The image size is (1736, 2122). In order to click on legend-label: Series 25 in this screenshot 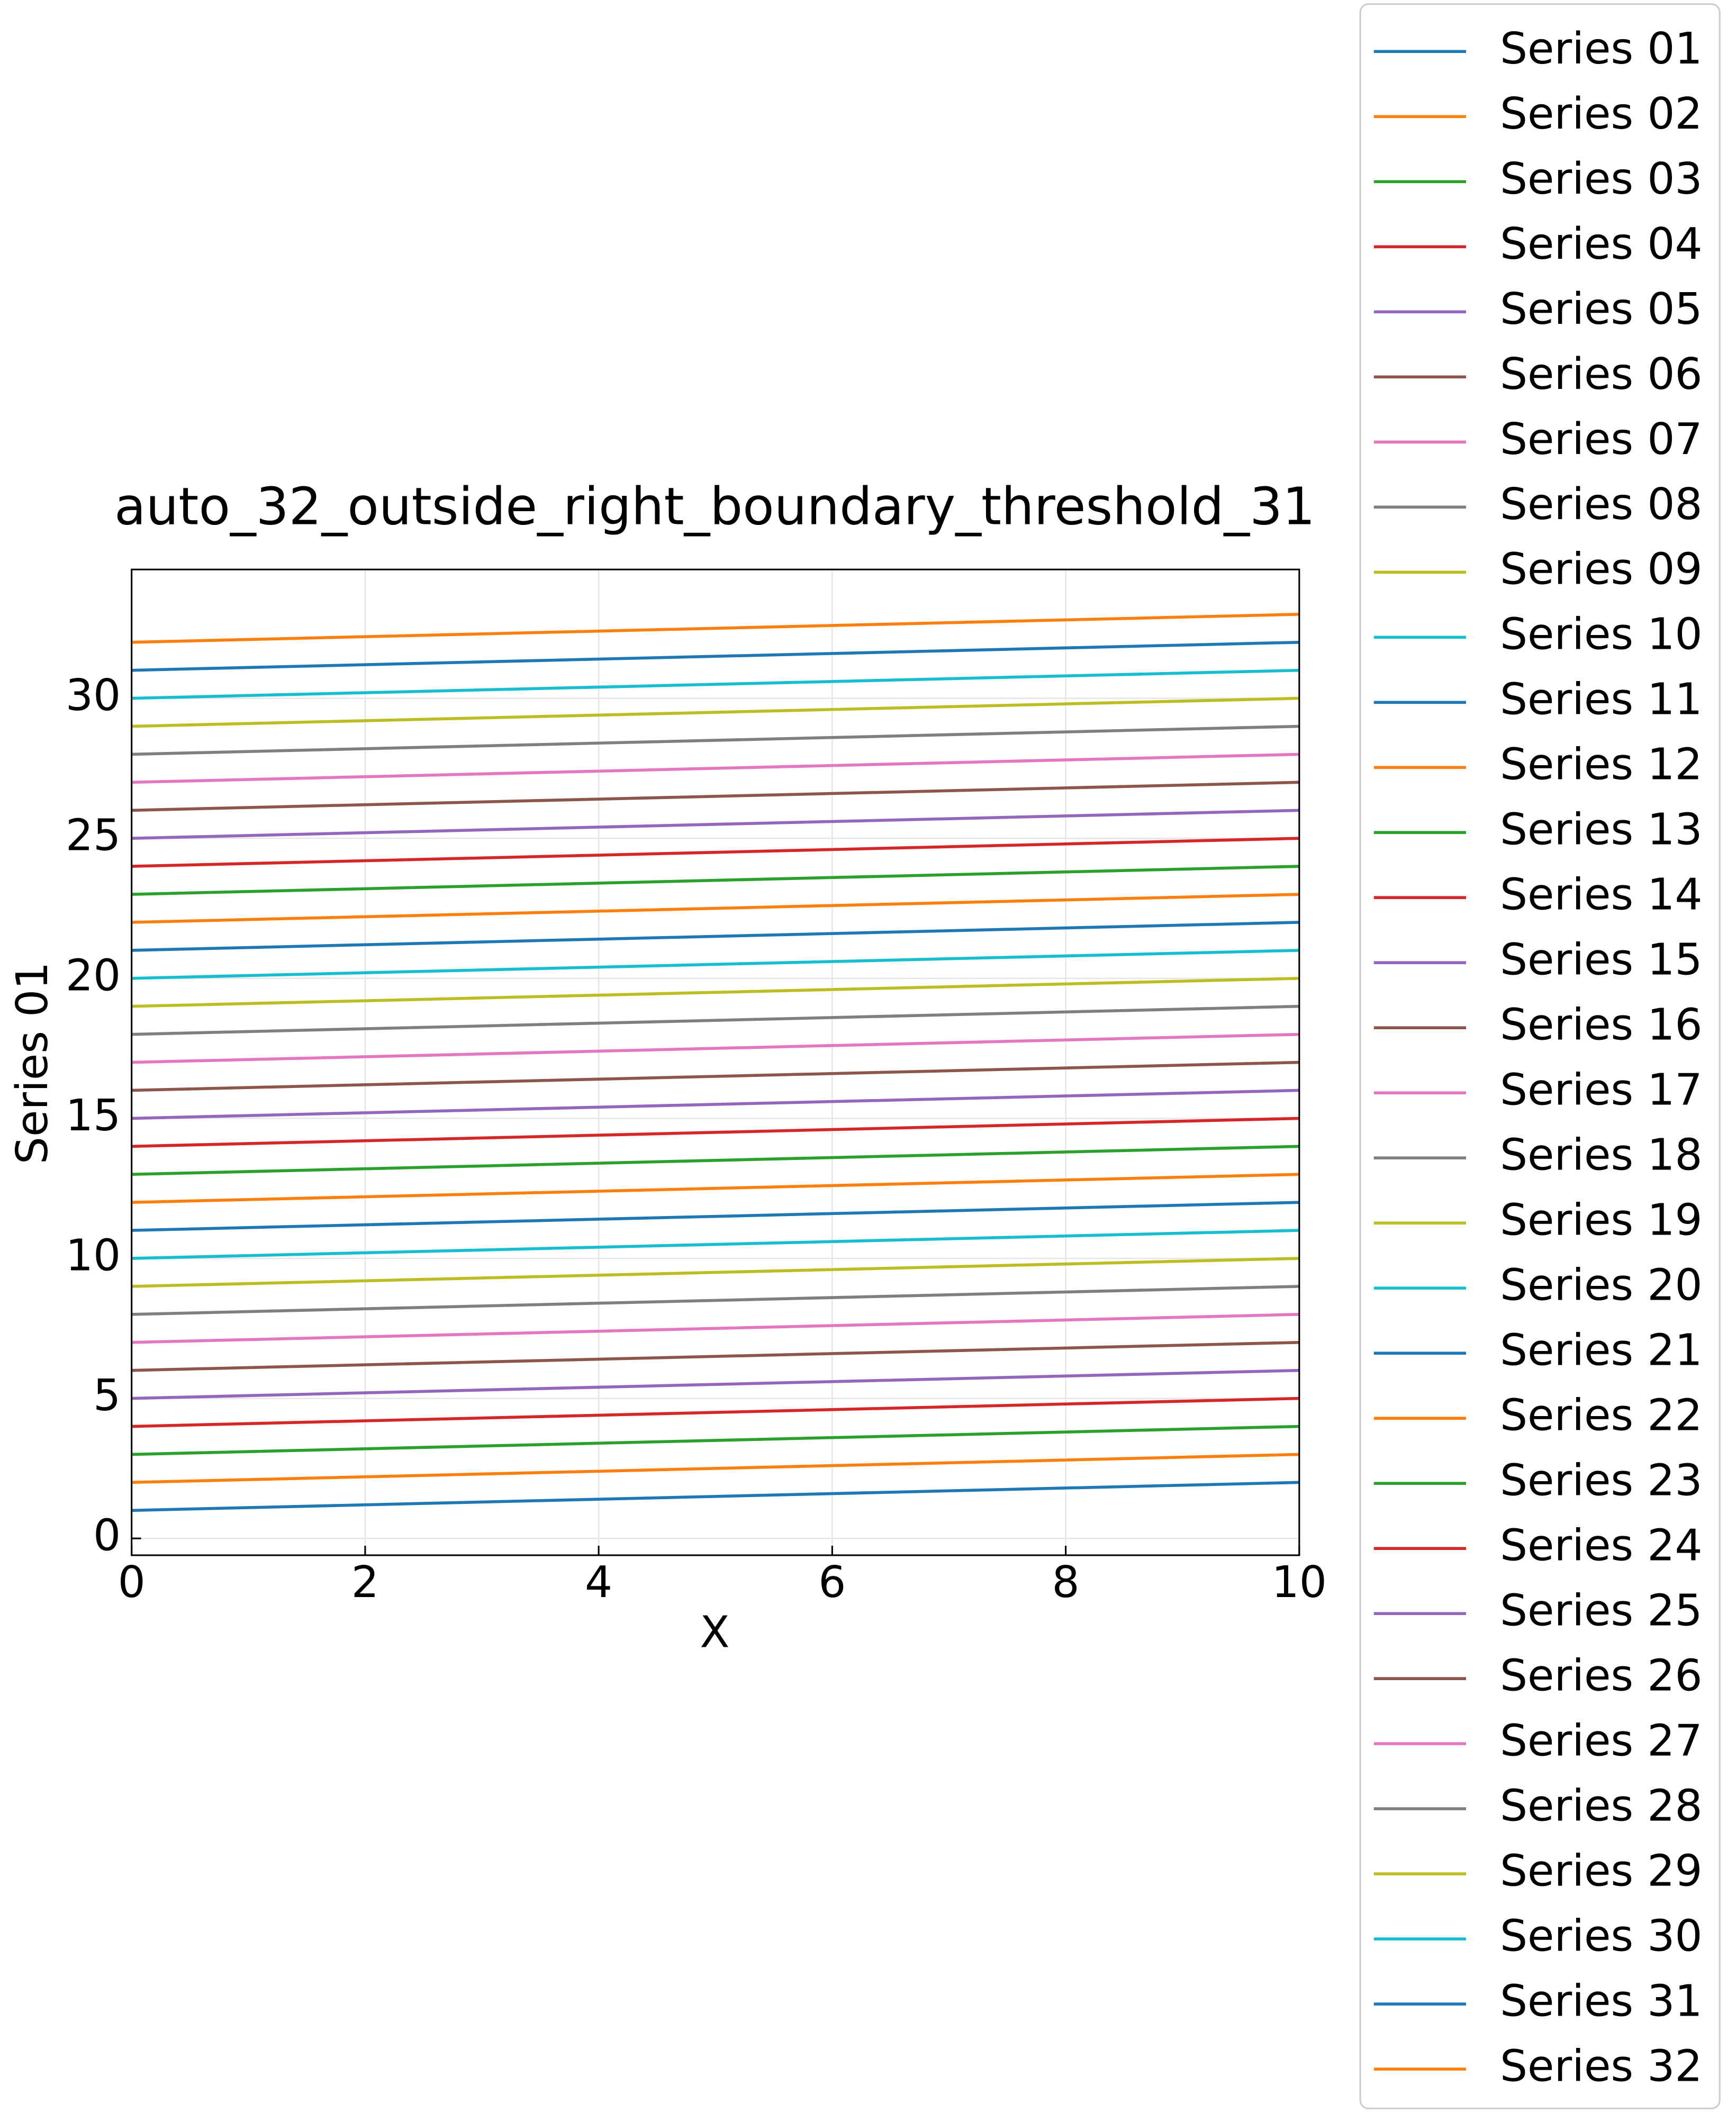, I will do `click(1601, 1611)`.